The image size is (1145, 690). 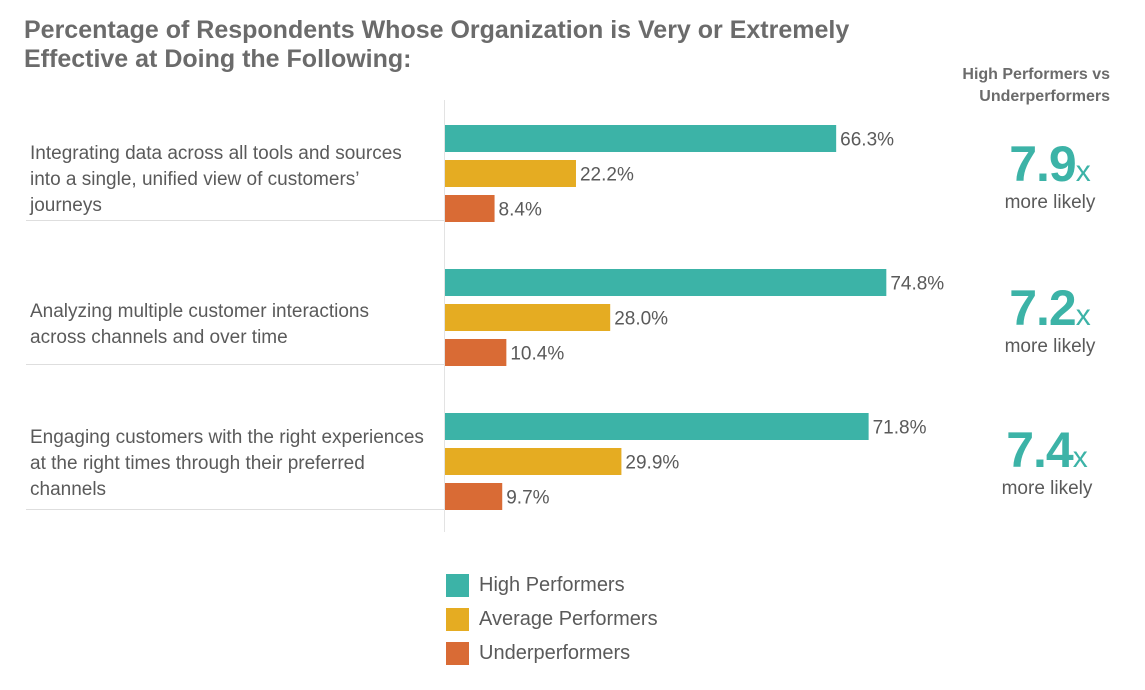 What do you see at coordinates (552, 585) in the screenshot?
I see `legend-label-high: High Performers` at bounding box center [552, 585].